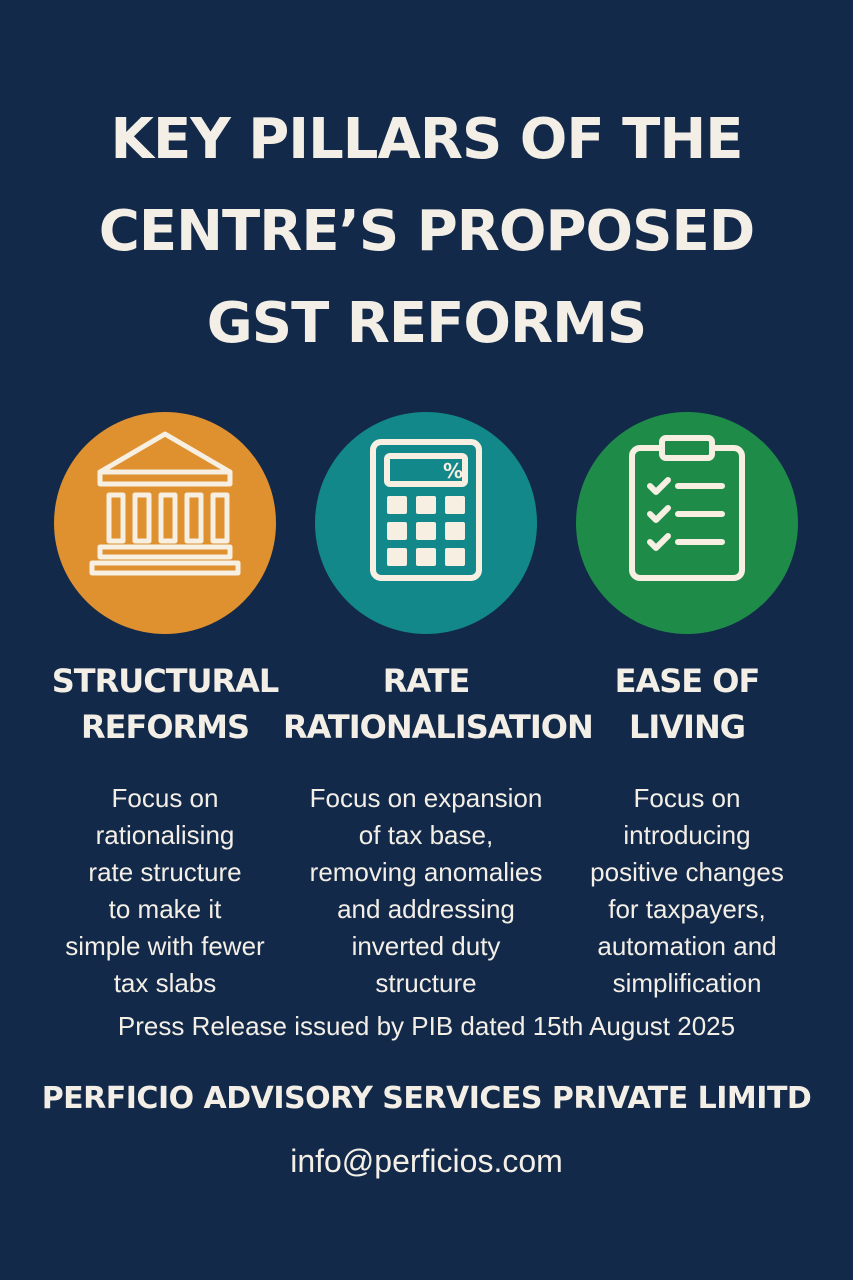 This screenshot has height=1280, width=853. I want to click on description-line: Focus on expansion, so click(426, 798).